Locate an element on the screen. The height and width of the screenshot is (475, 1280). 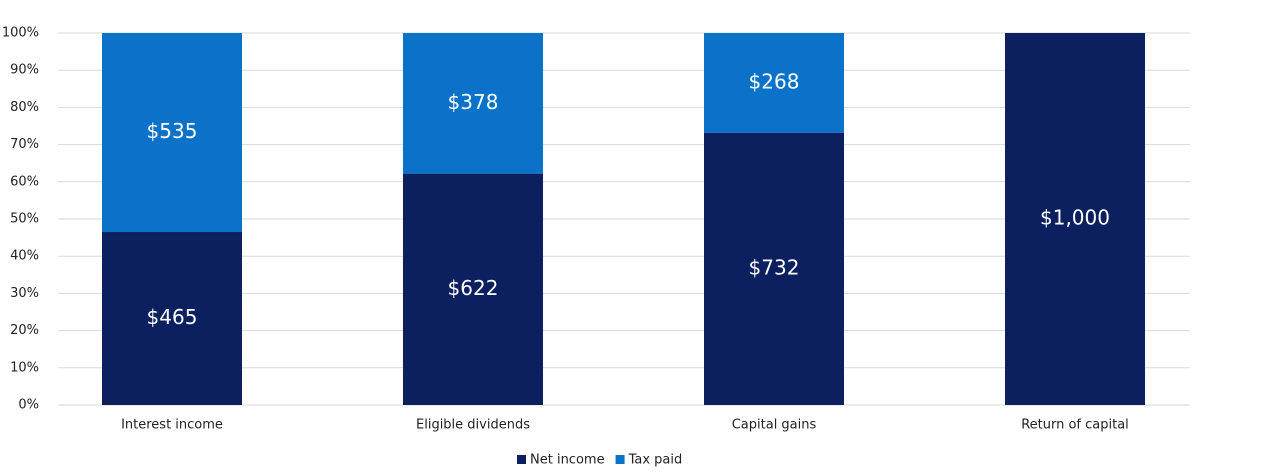
x-tick-label: Capital gains is located at coordinates (774, 425).